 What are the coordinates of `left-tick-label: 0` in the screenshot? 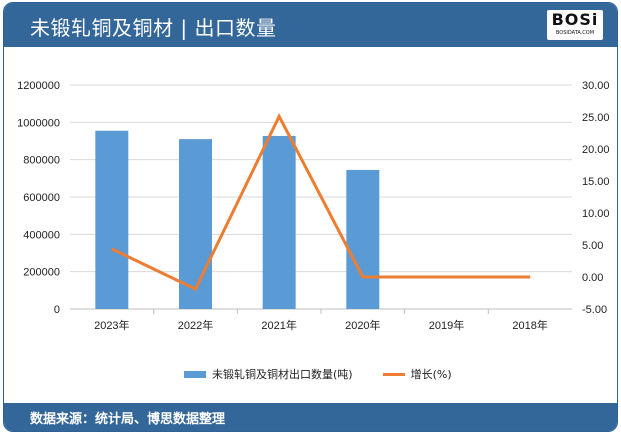 It's located at (57, 310).